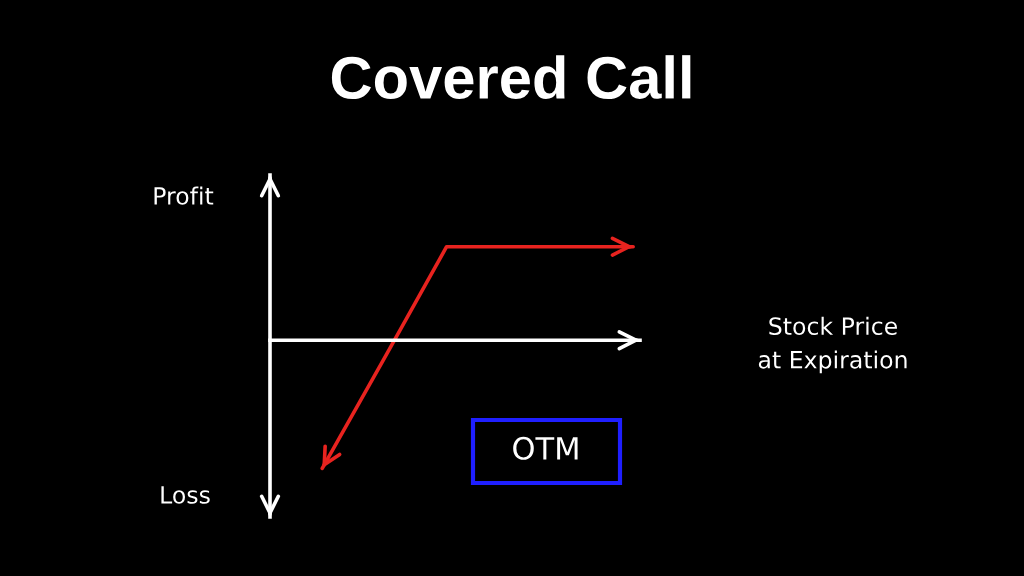 This screenshot has height=576, width=1024. I want to click on text: Stock Price at Expiration, so click(832, 345).